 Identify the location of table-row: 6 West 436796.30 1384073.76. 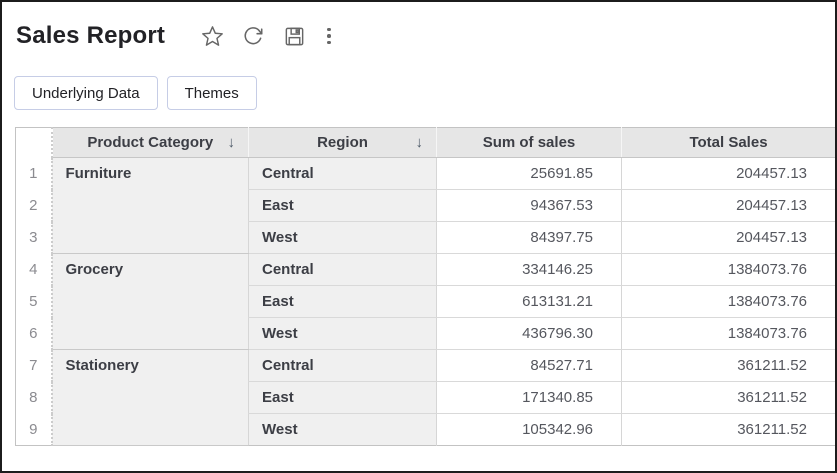
(425, 333).